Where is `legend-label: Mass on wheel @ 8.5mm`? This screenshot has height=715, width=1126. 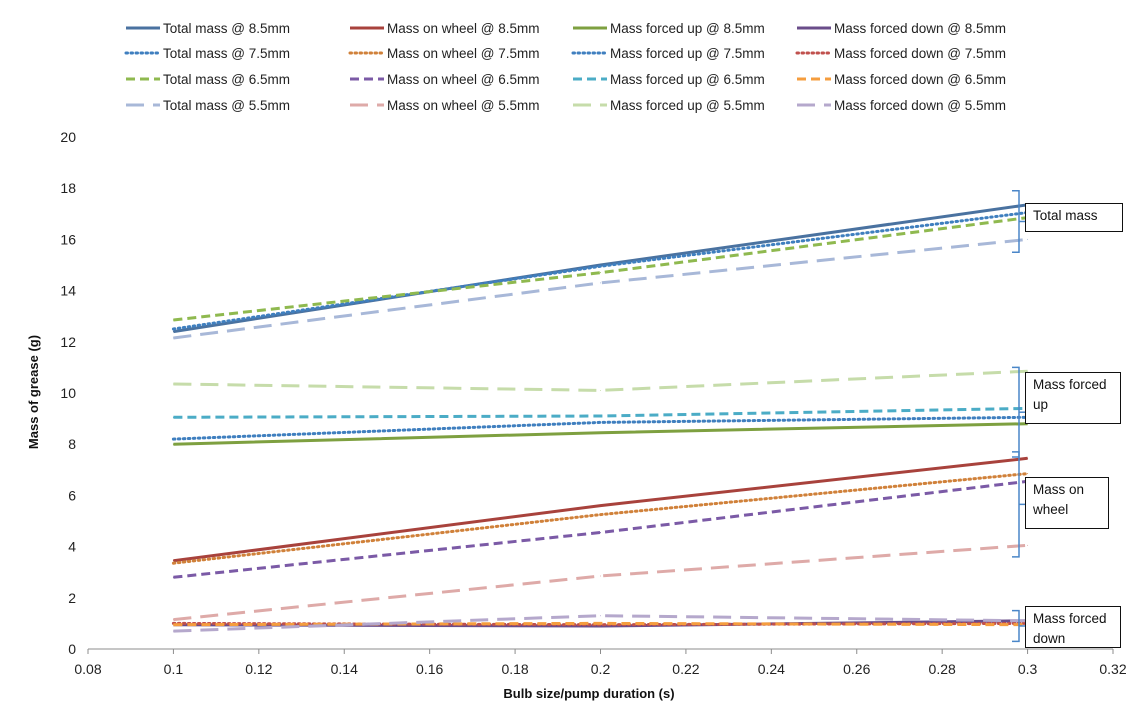 legend-label: Mass on wheel @ 8.5mm is located at coordinates (463, 28).